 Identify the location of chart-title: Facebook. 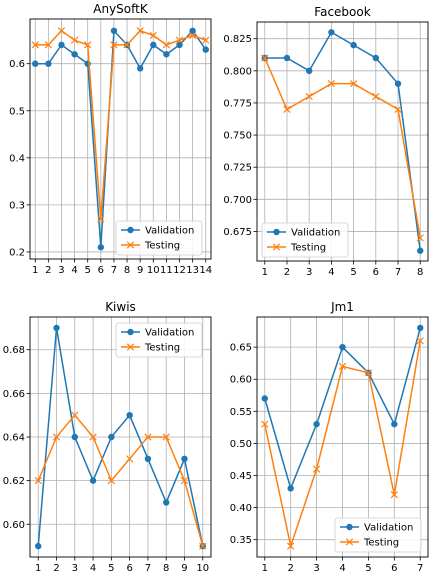
(342, 12).